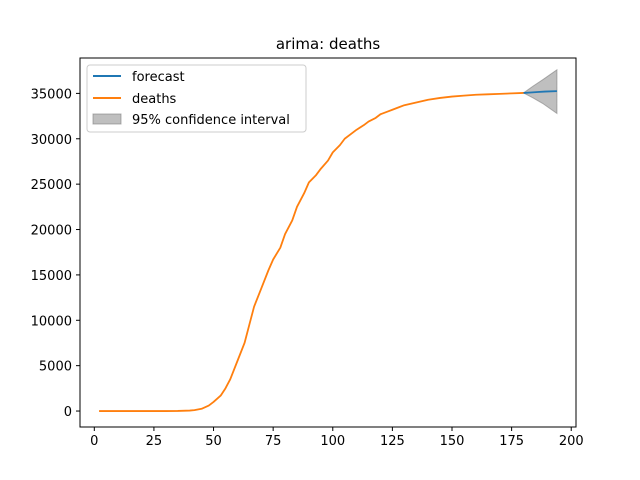  I want to click on legend-swatch-confidence-interval, so click(107, 119).